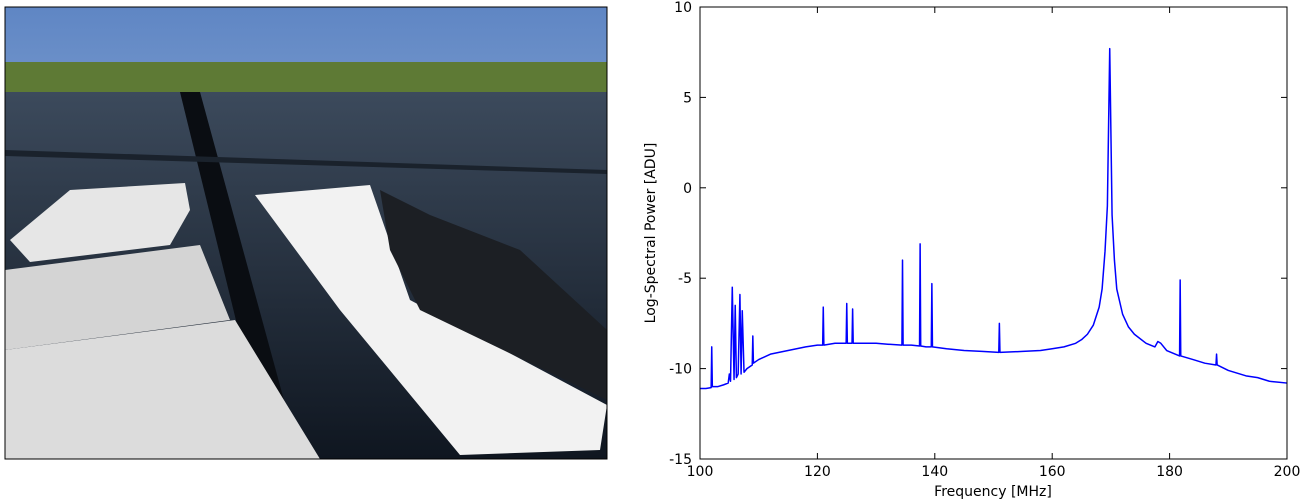 The image size is (1313, 504). I want to click on y-axis-label: Log-Spectral Power [ADU], so click(651, 233).